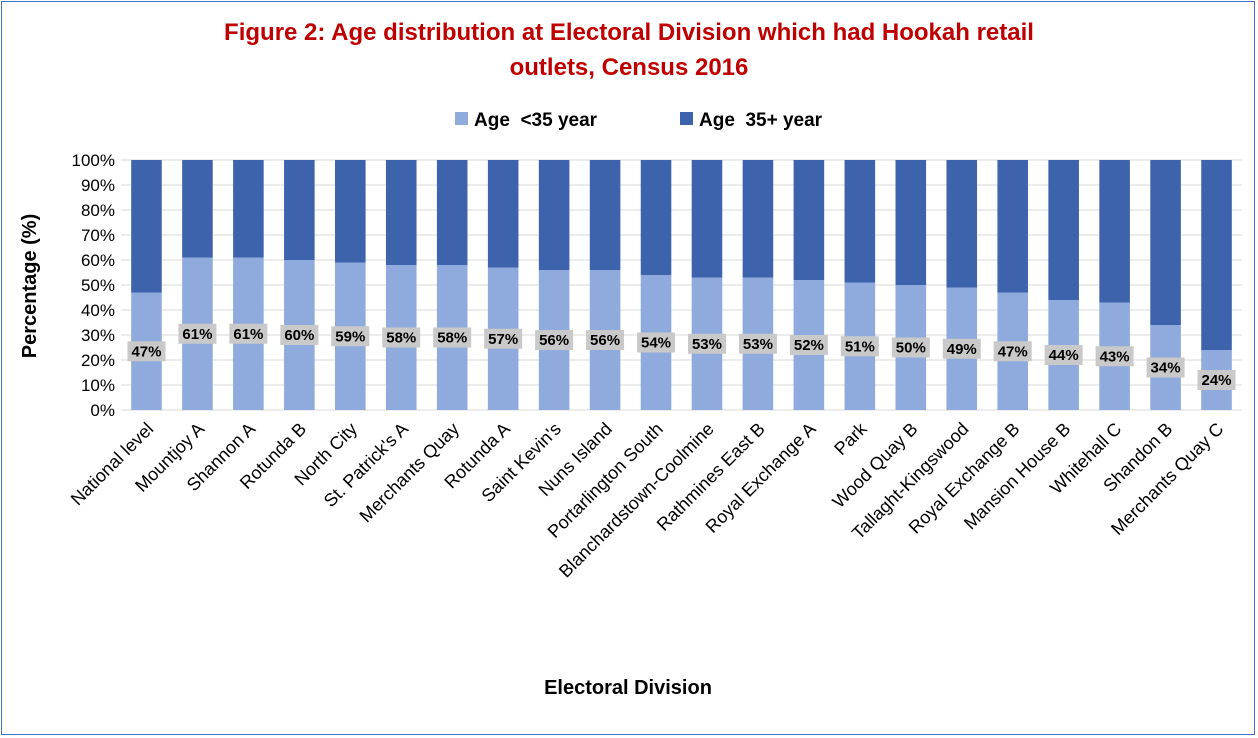 This screenshot has height=738, width=1258. I want to click on data-label: 49%, so click(962, 349).